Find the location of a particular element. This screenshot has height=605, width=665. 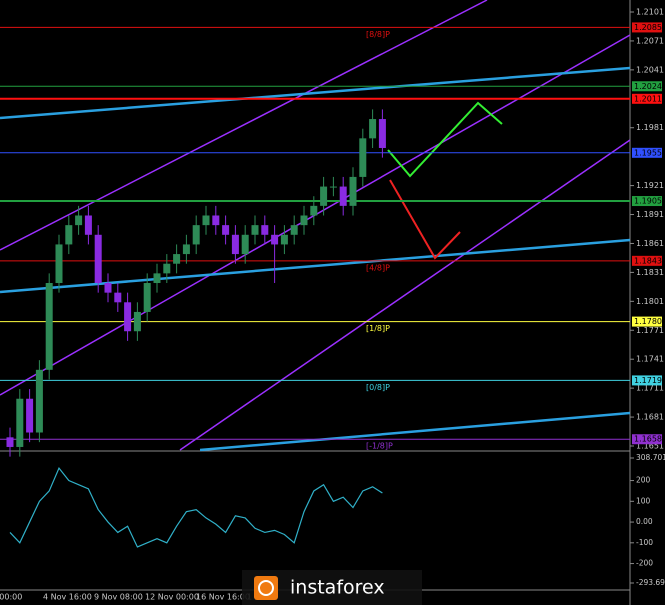

level-label: 1.1905 is located at coordinates (648, 201).